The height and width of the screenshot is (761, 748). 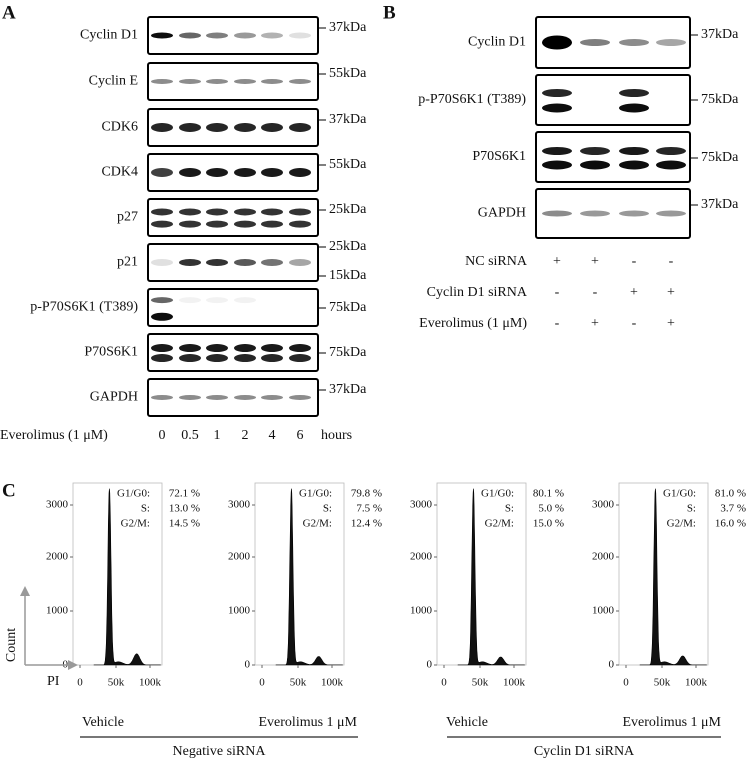 What do you see at coordinates (472, 99) in the screenshot?
I see `blot-label: p-P70S6K1 (T389)` at bounding box center [472, 99].